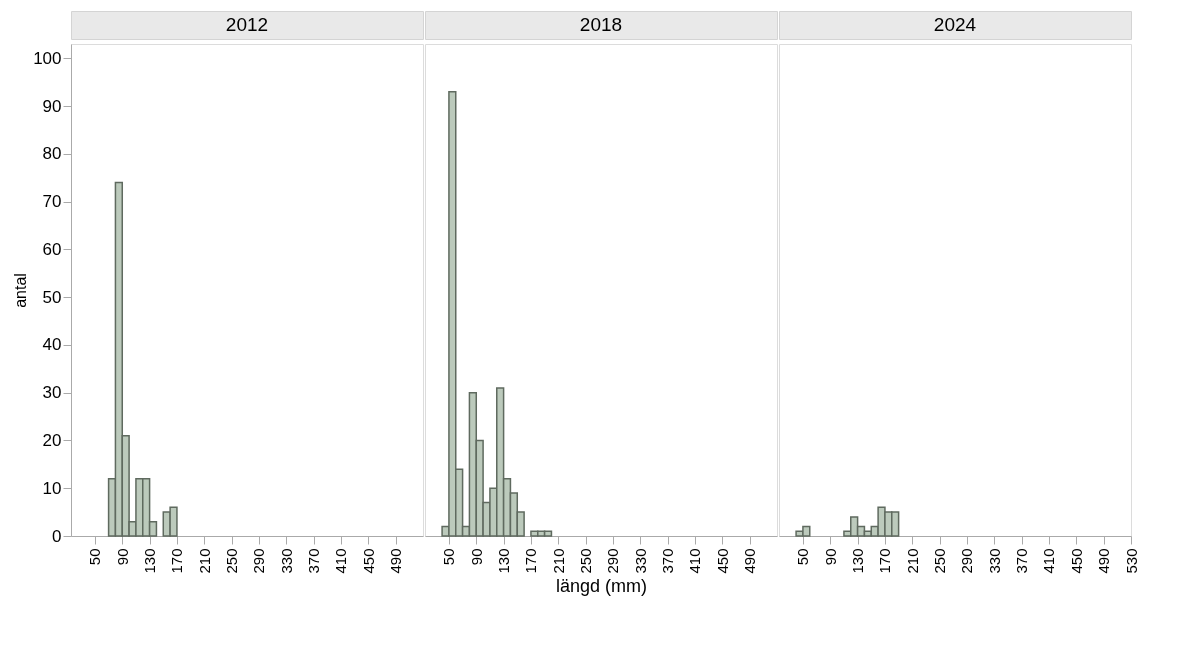  Describe the element at coordinates (52, 154) in the screenshot. I see `y-tick-label: 80` at that location.